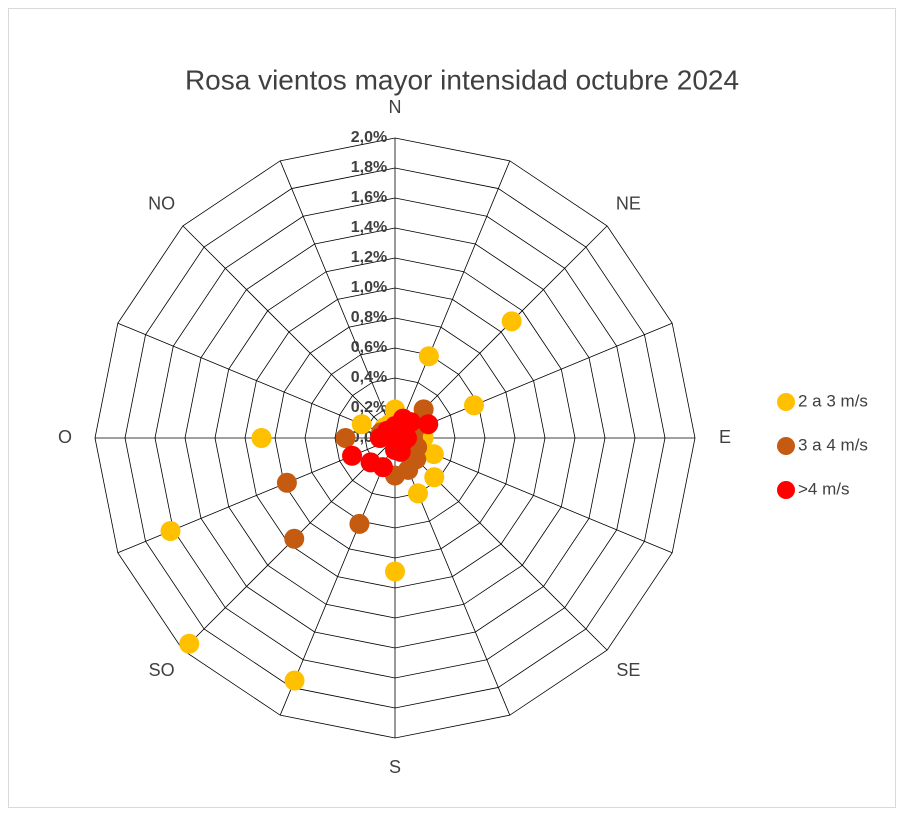 This screenshot has width=904, height=816. What do you see at coordinates (369, 227) in the screenshot?
I see `y-tick-label: 1,4%` at bounding box center [369, 227].